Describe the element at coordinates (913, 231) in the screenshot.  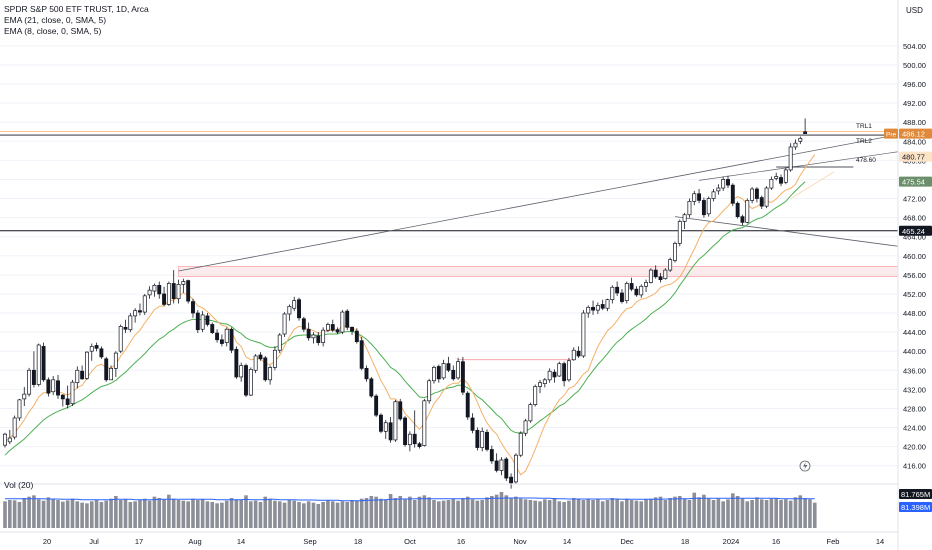
I see `price-label-text: 465.24` at that location.